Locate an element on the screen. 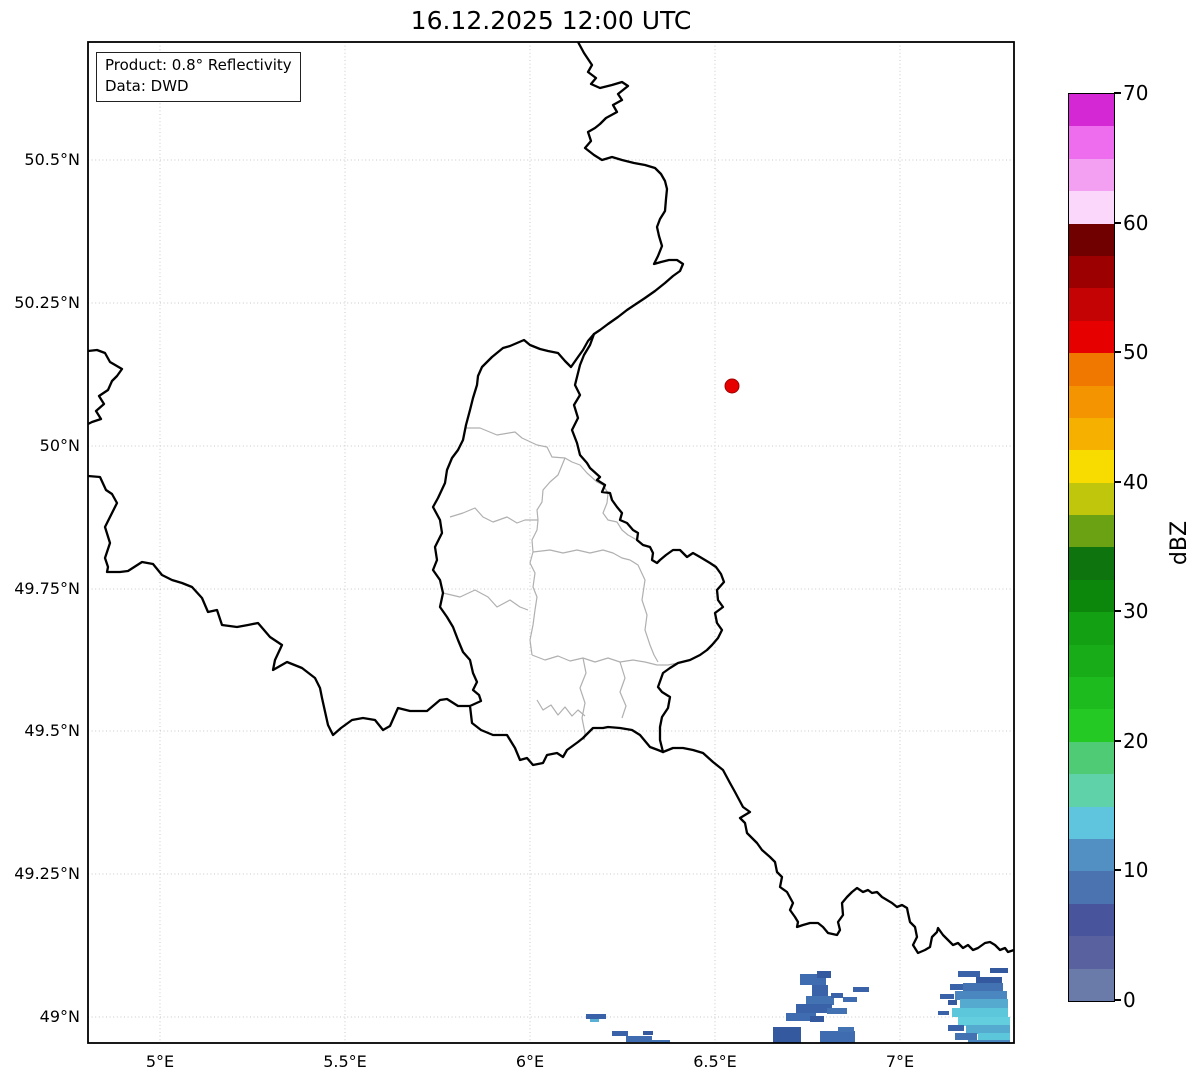 The image size is (1202, 1081). colorbar-tick-label: 30 is located at coordinates (1136, 611).